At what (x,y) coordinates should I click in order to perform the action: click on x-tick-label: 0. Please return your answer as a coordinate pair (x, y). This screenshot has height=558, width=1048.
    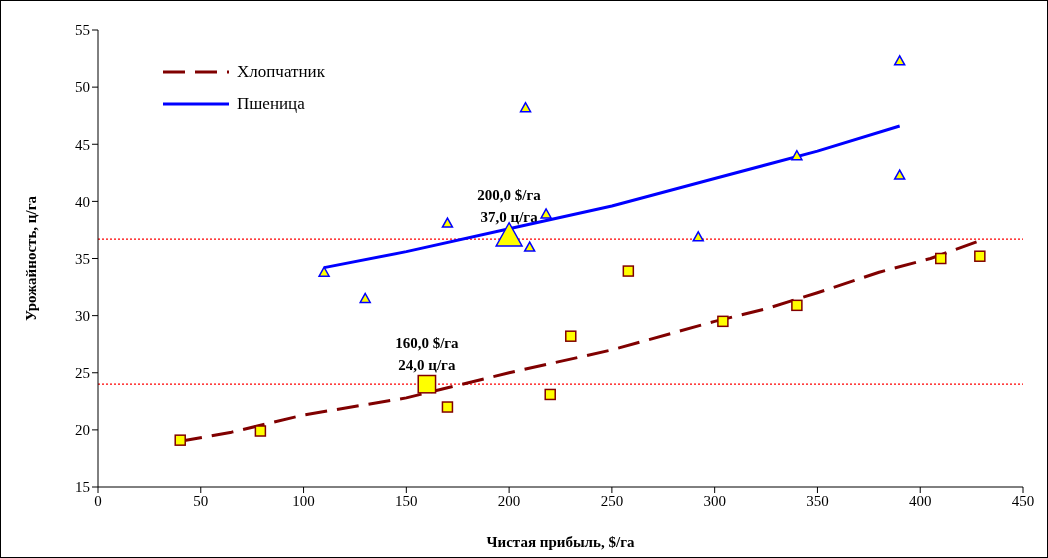
    Looking at the image, I should click on (98, 500).